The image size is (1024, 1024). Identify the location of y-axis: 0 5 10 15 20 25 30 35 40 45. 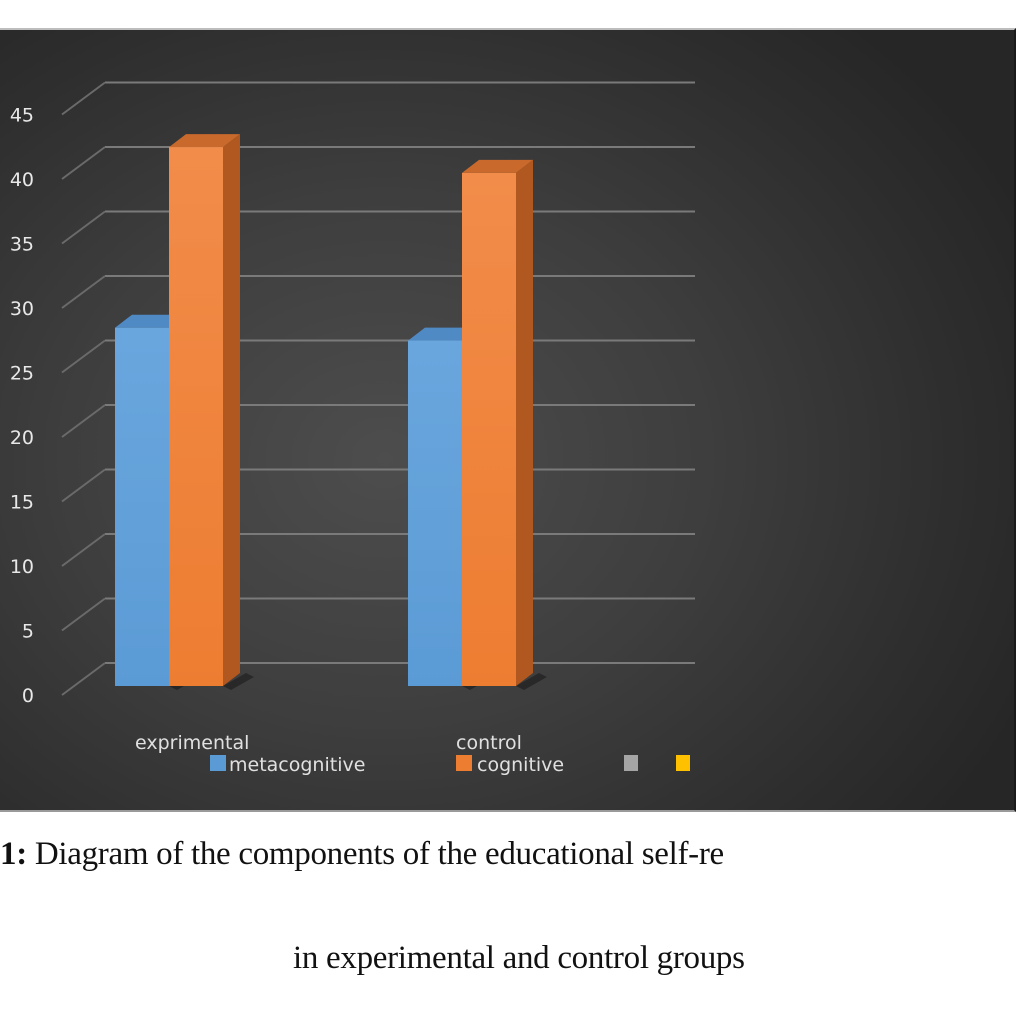
(22, 406).